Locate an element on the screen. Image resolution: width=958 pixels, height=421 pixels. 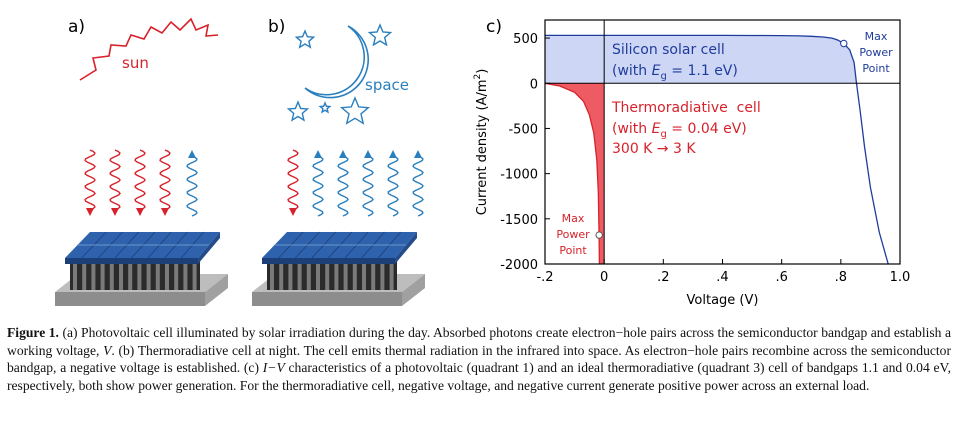
caption-label: Figure 1. is located at coordinates (33, 332).